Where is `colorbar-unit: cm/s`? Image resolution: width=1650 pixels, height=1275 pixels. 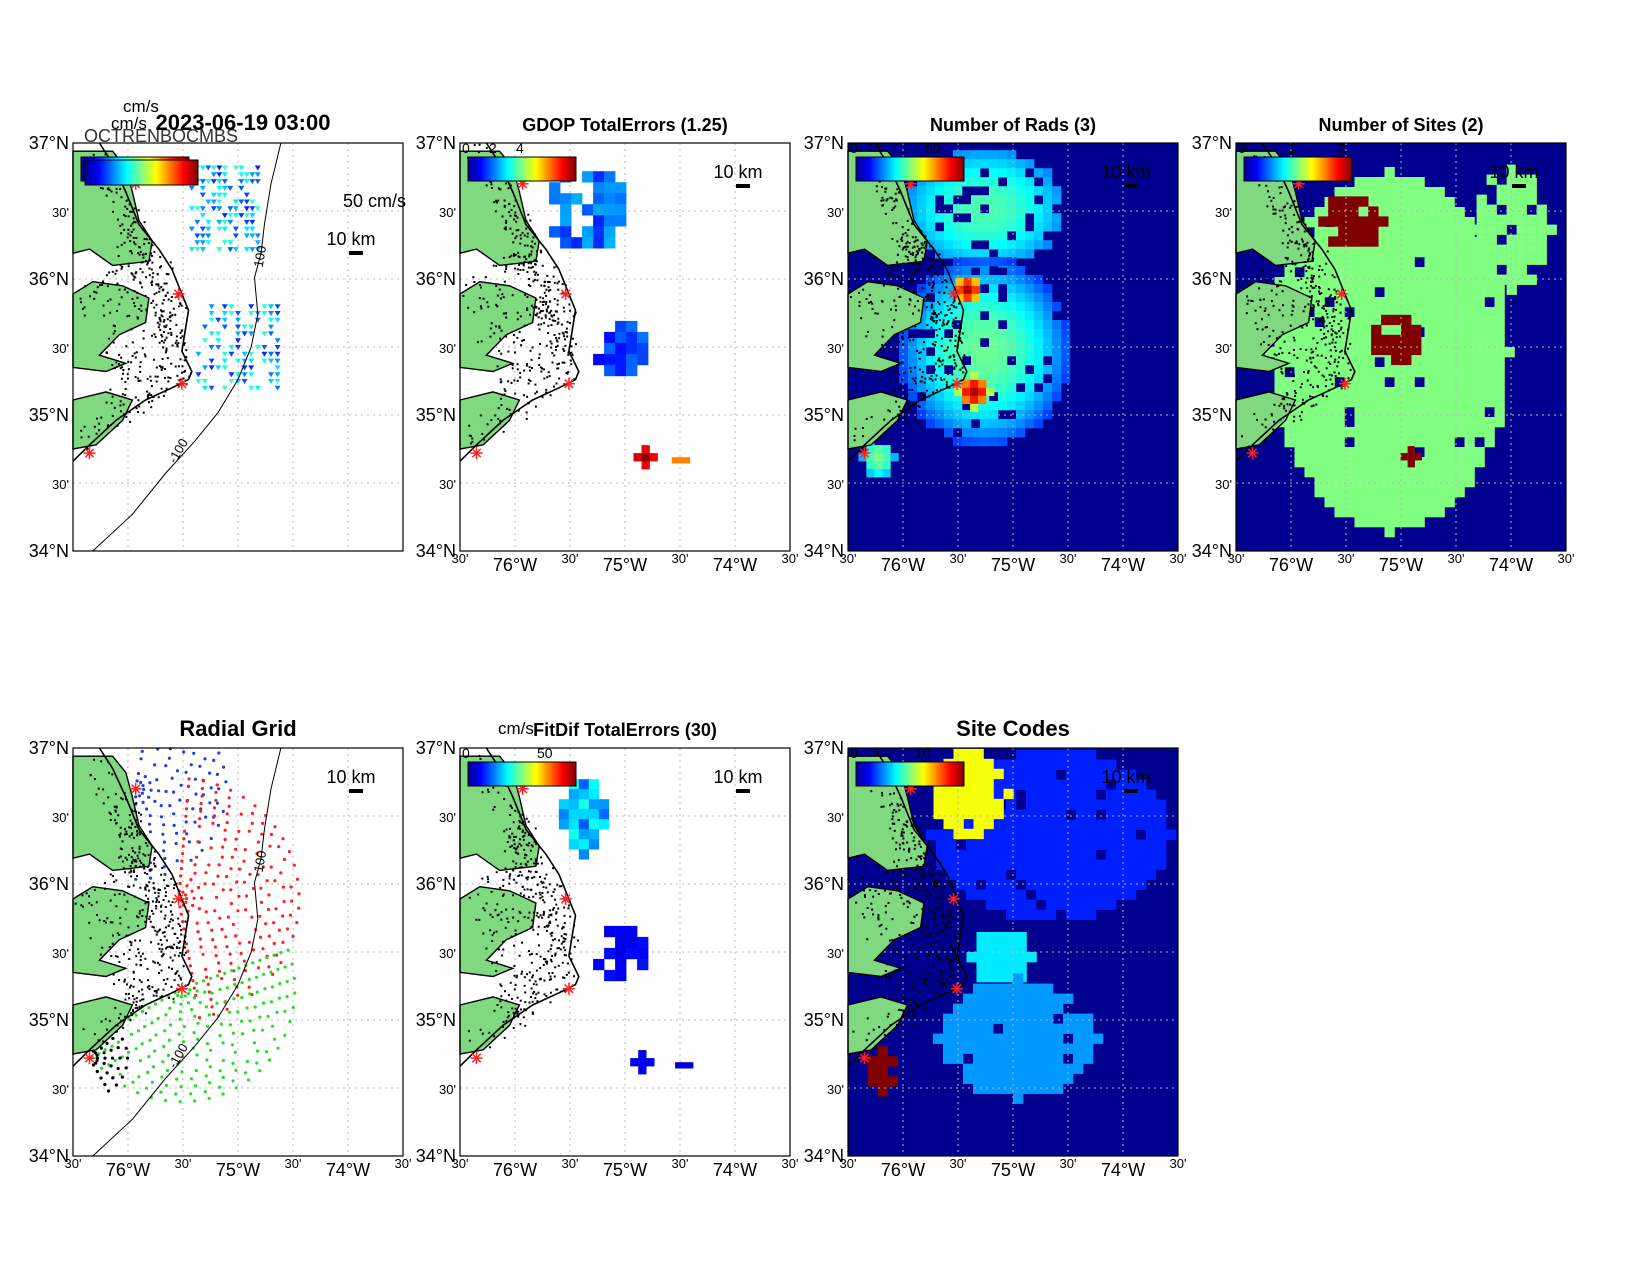 colorbar-unit: cm/s is located at coordinates (141, 106).